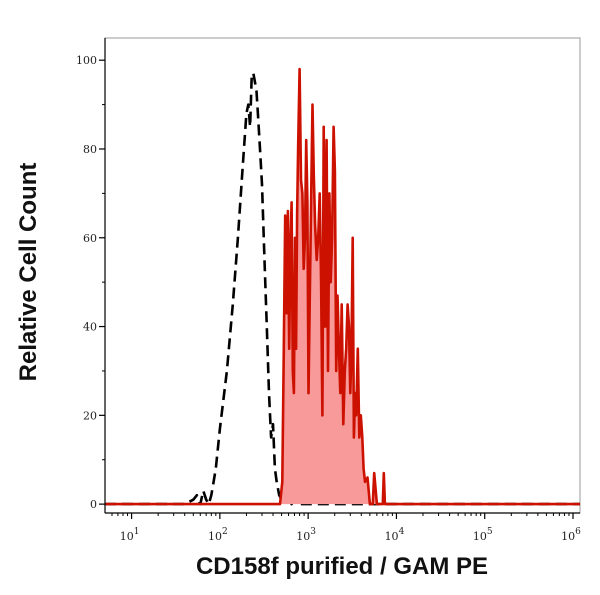  What do you see at coordinates (93, 504) in the screenshot?
I see `y-tick-label: 0` at bounding box center [93, 504].